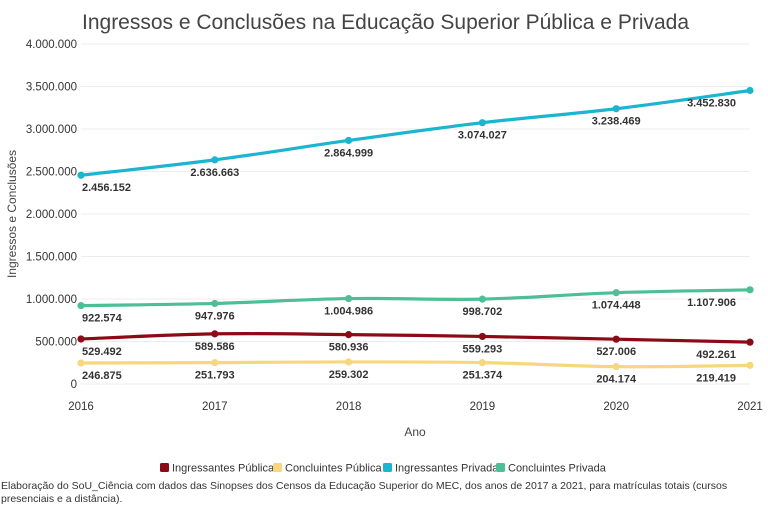  What do you see at coordinates (81, 407) in the screenshot?
I see `x-tick-label: 2016` at bounding box center [81, 407].